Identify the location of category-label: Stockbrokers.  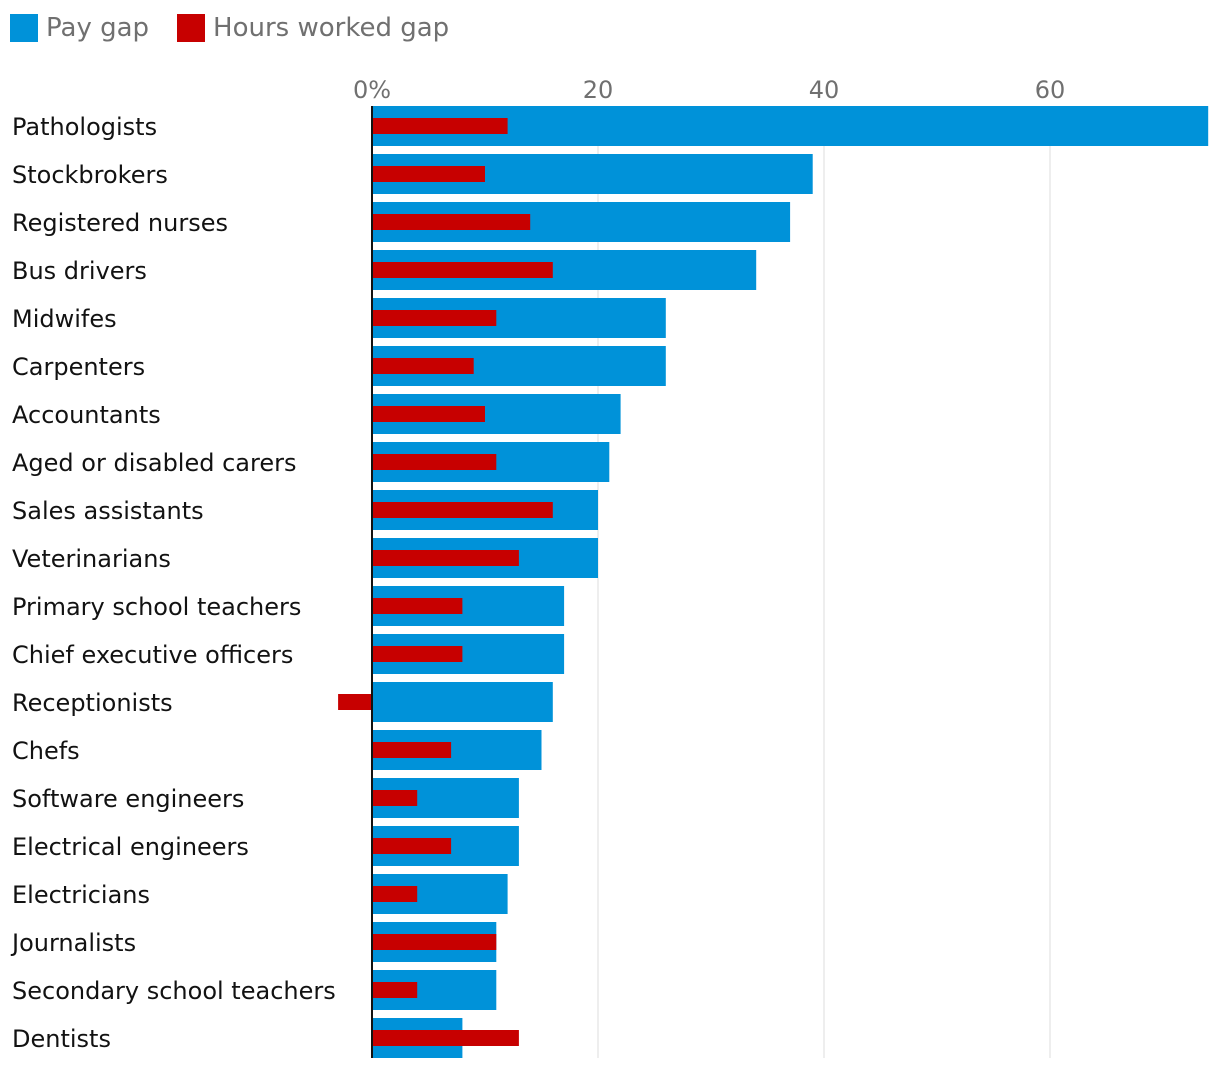
(90, 175).